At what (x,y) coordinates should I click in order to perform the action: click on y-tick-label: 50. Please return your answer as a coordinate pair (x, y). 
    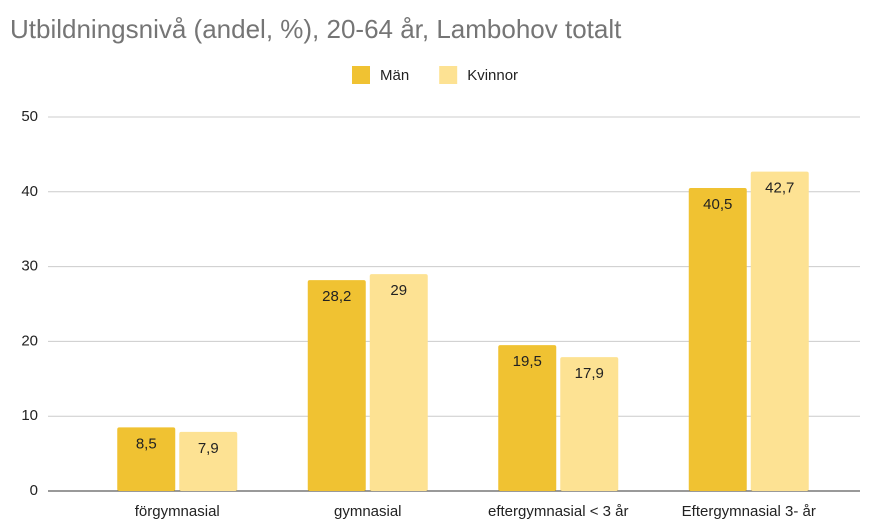
    Looking at the image, I should click on (29, 116).